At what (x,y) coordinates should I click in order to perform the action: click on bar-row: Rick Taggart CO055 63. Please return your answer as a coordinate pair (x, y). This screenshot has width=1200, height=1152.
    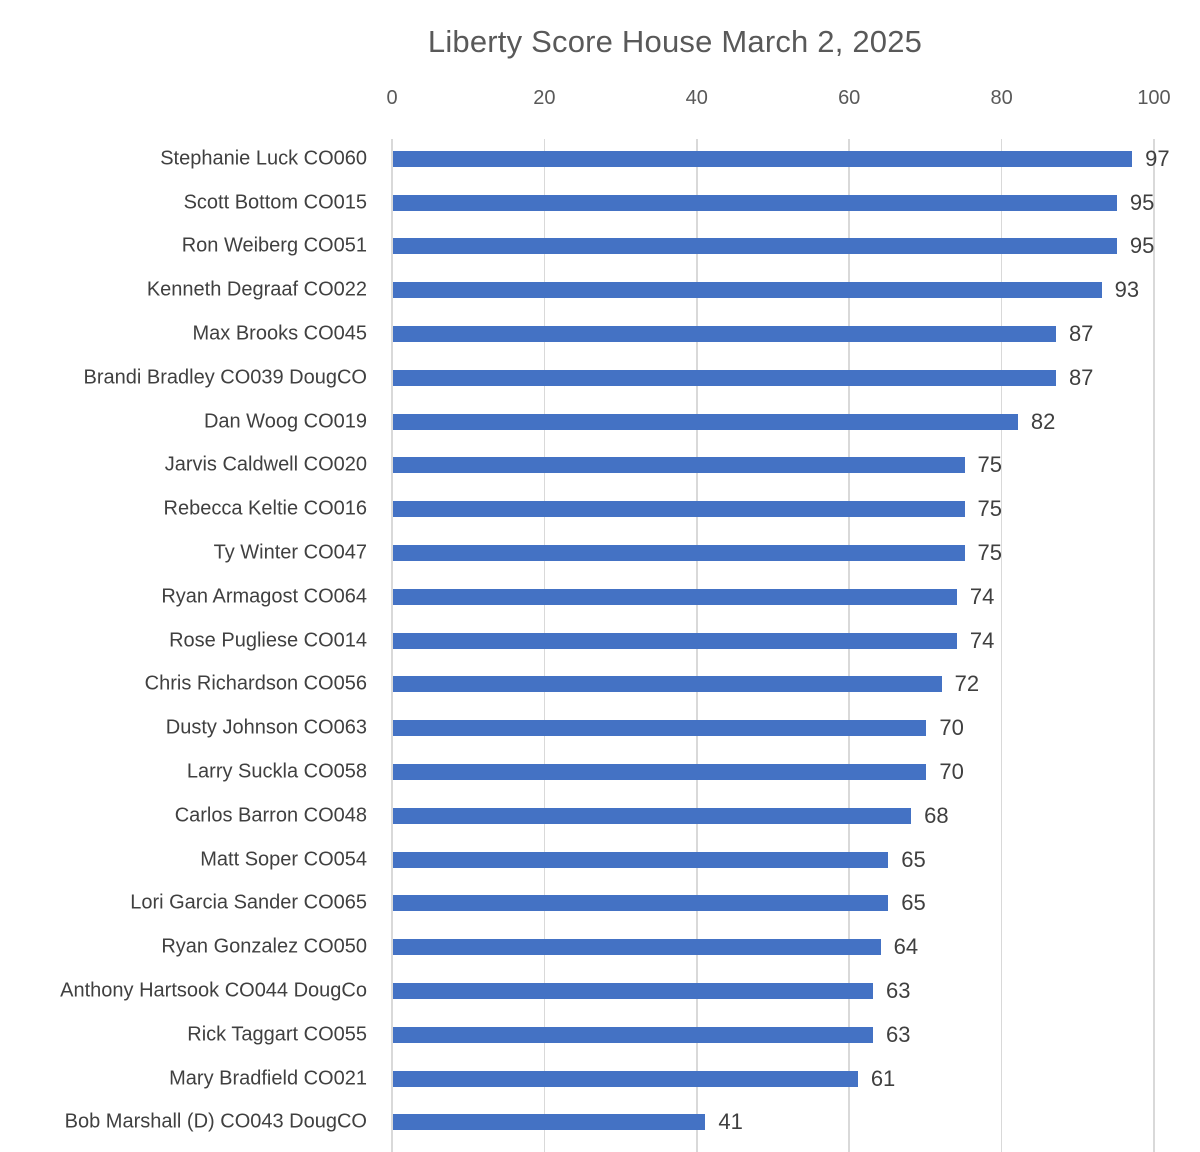
    Looking at the image, I should click on (600, 1035).